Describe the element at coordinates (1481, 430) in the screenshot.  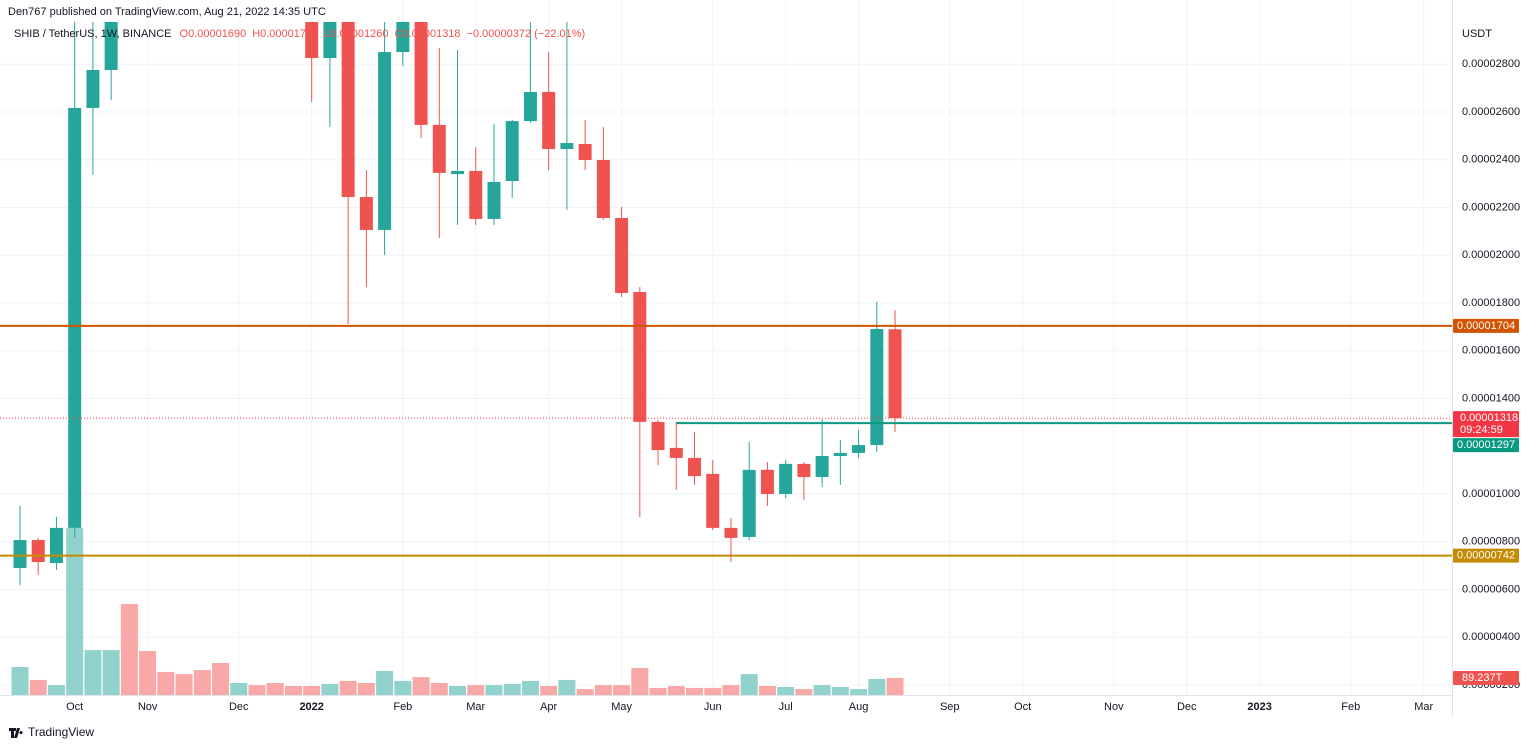
I see `countdown-label: 09:24:59` at that location.